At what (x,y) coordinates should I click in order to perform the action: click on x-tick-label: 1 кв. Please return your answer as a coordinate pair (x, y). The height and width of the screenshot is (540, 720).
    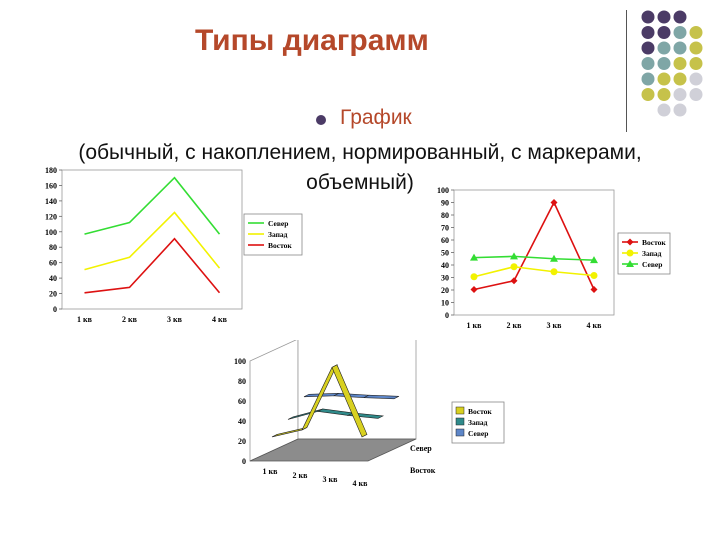
    Looking at the image, I should click on (475, 325).